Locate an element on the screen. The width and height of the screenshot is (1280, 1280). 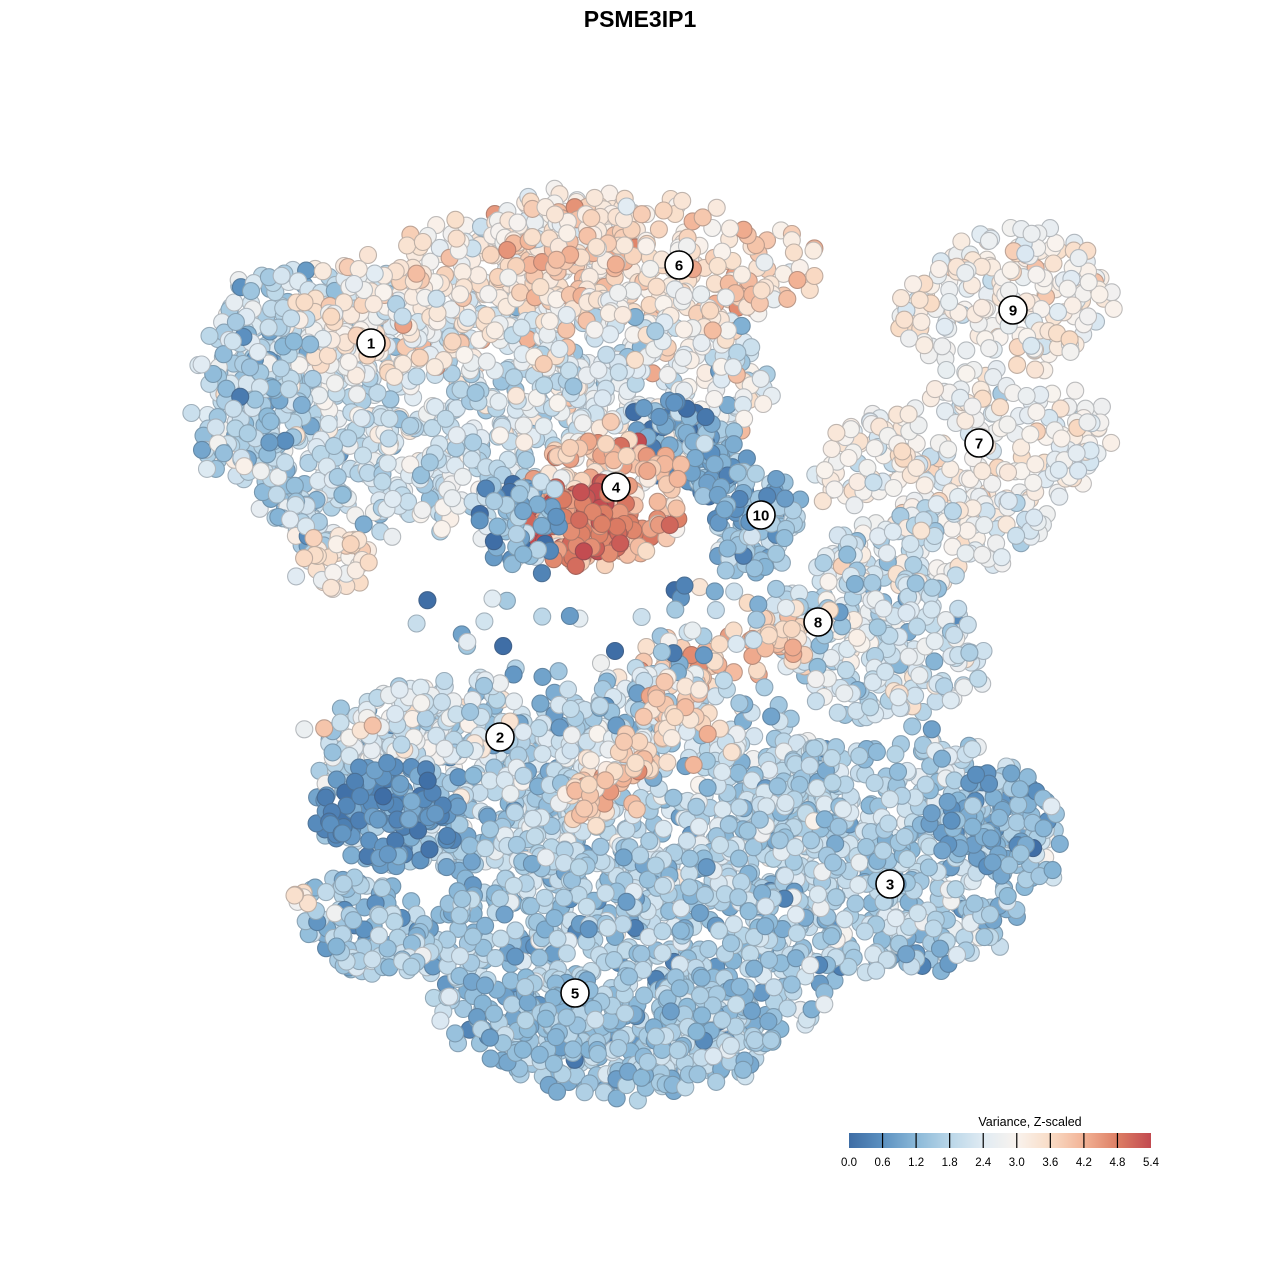
colorbar-tick-label: 4.2 is located at coordinates (1084, 1163).